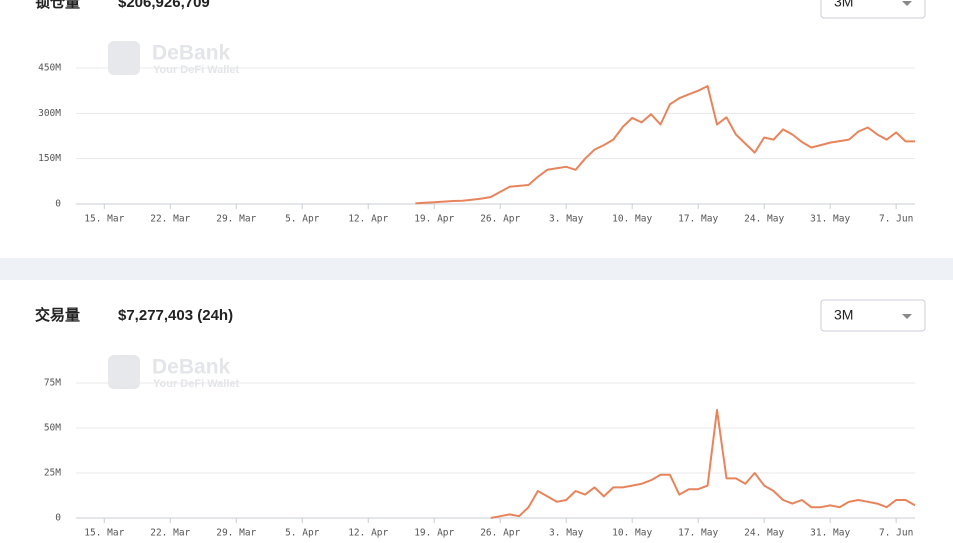 The height and width of the screenshot is (543, 953). What do you see at coordinates (57, 315) in the screenshot?
I see `chart-title: 交易量` at bounding box center [57, 315].